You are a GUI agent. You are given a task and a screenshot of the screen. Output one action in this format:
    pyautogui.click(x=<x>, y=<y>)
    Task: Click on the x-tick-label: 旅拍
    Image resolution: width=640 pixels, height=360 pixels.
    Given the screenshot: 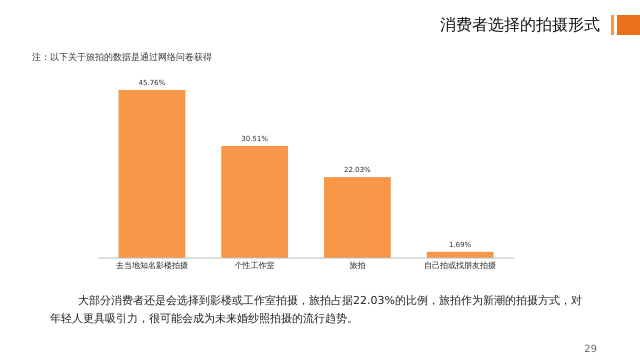 What is the action you would take?
    pyautogui.click(x=357, y=265)
    